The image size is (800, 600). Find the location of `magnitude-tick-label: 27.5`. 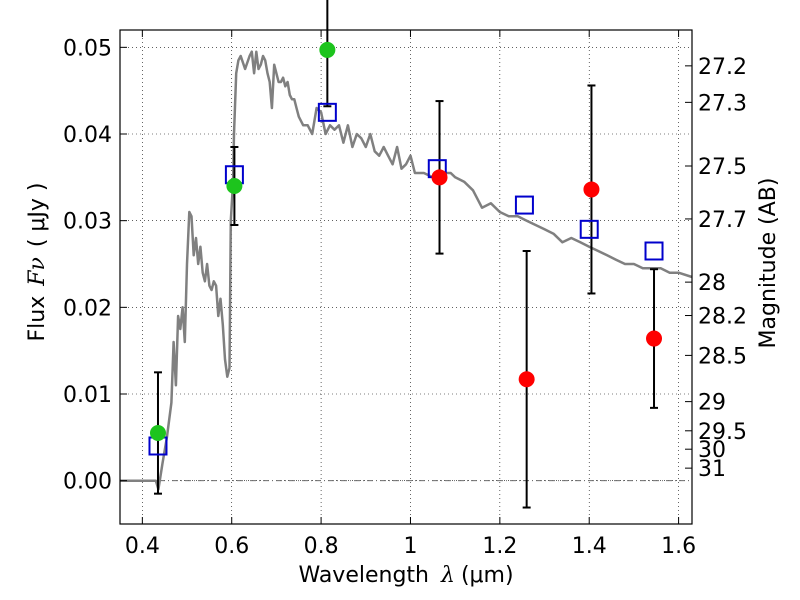

magnitude-tick-label: 27.5 is located at coordinates (722, 167).